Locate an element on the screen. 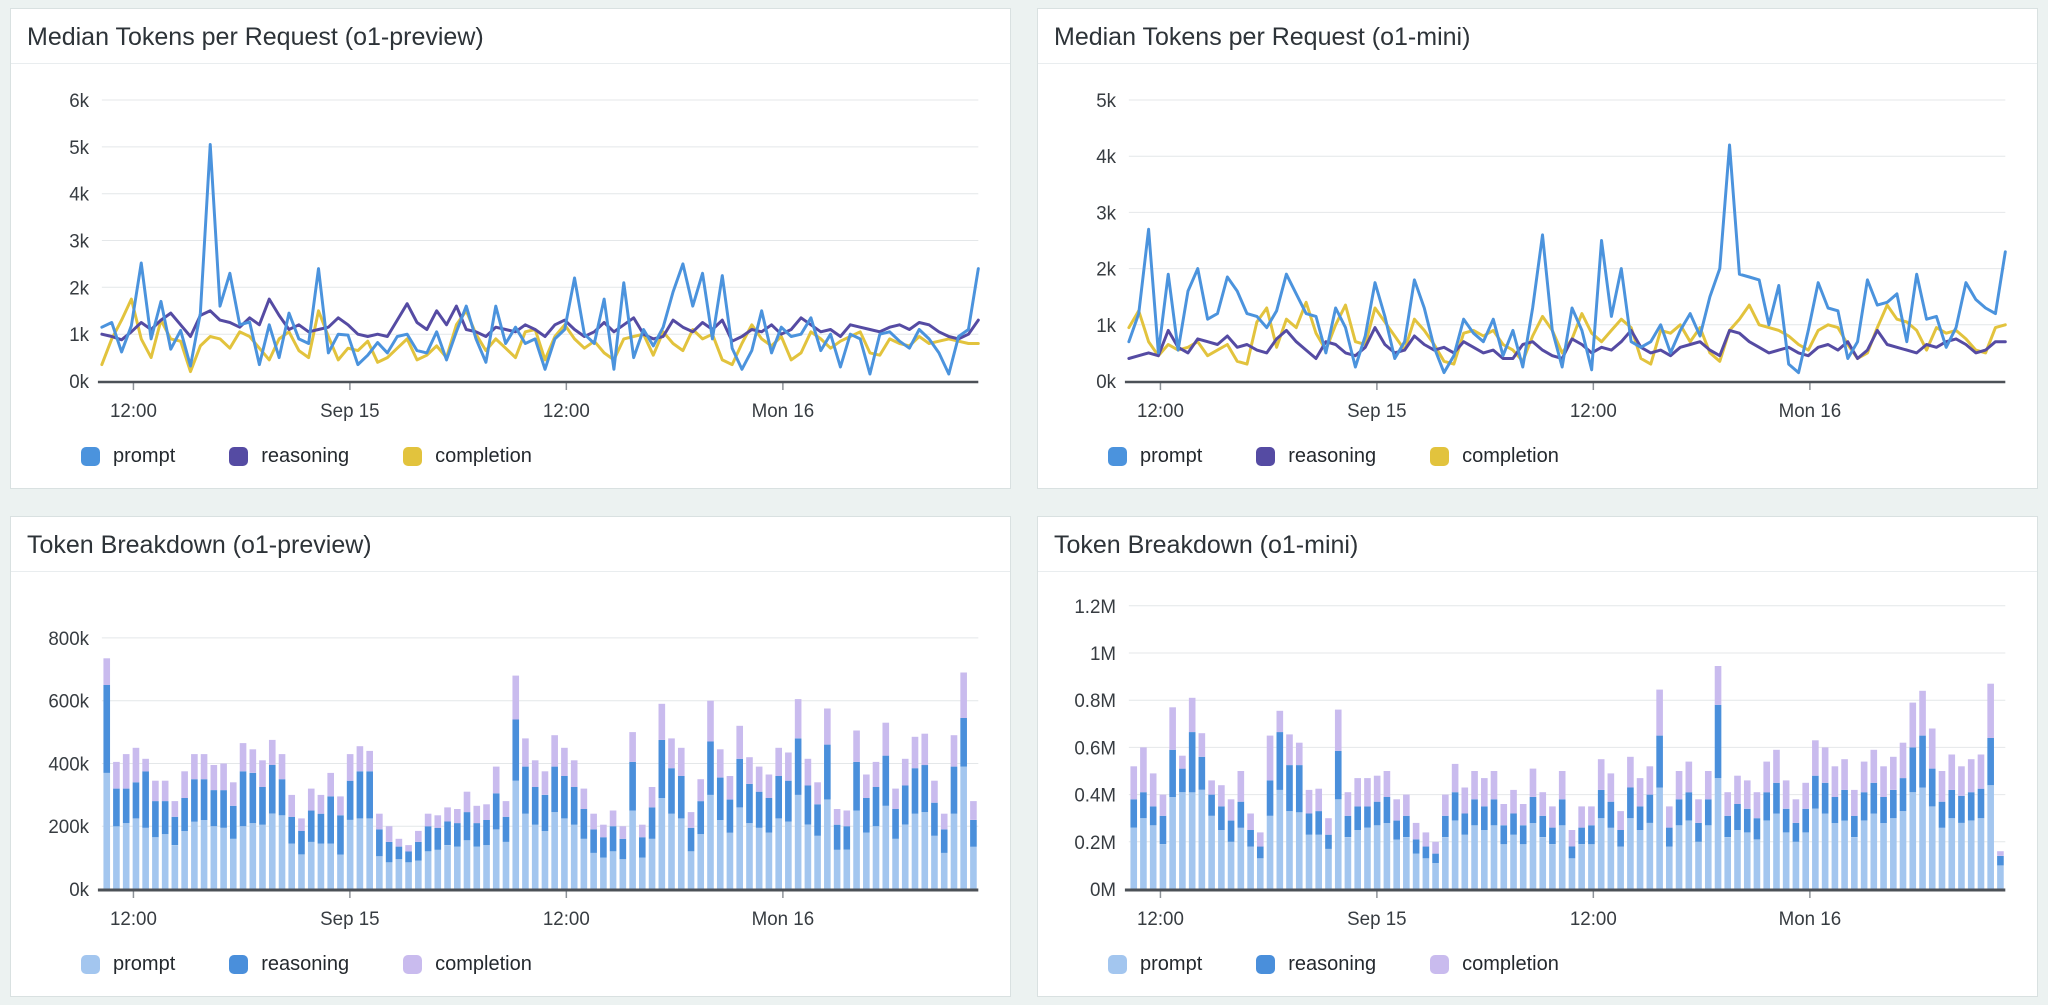 The width and height of the screenshot is (2048, 1005). svg-text: 0M is located at coordinates (1103, 889).